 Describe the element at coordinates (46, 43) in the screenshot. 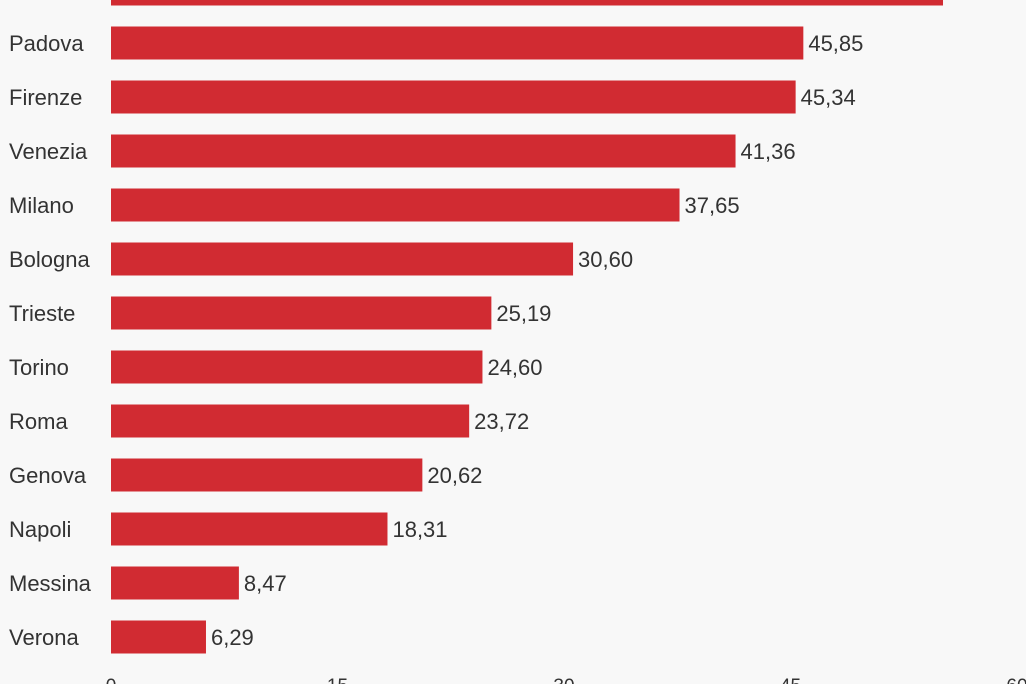

I see `category-label: Padova` at that location.